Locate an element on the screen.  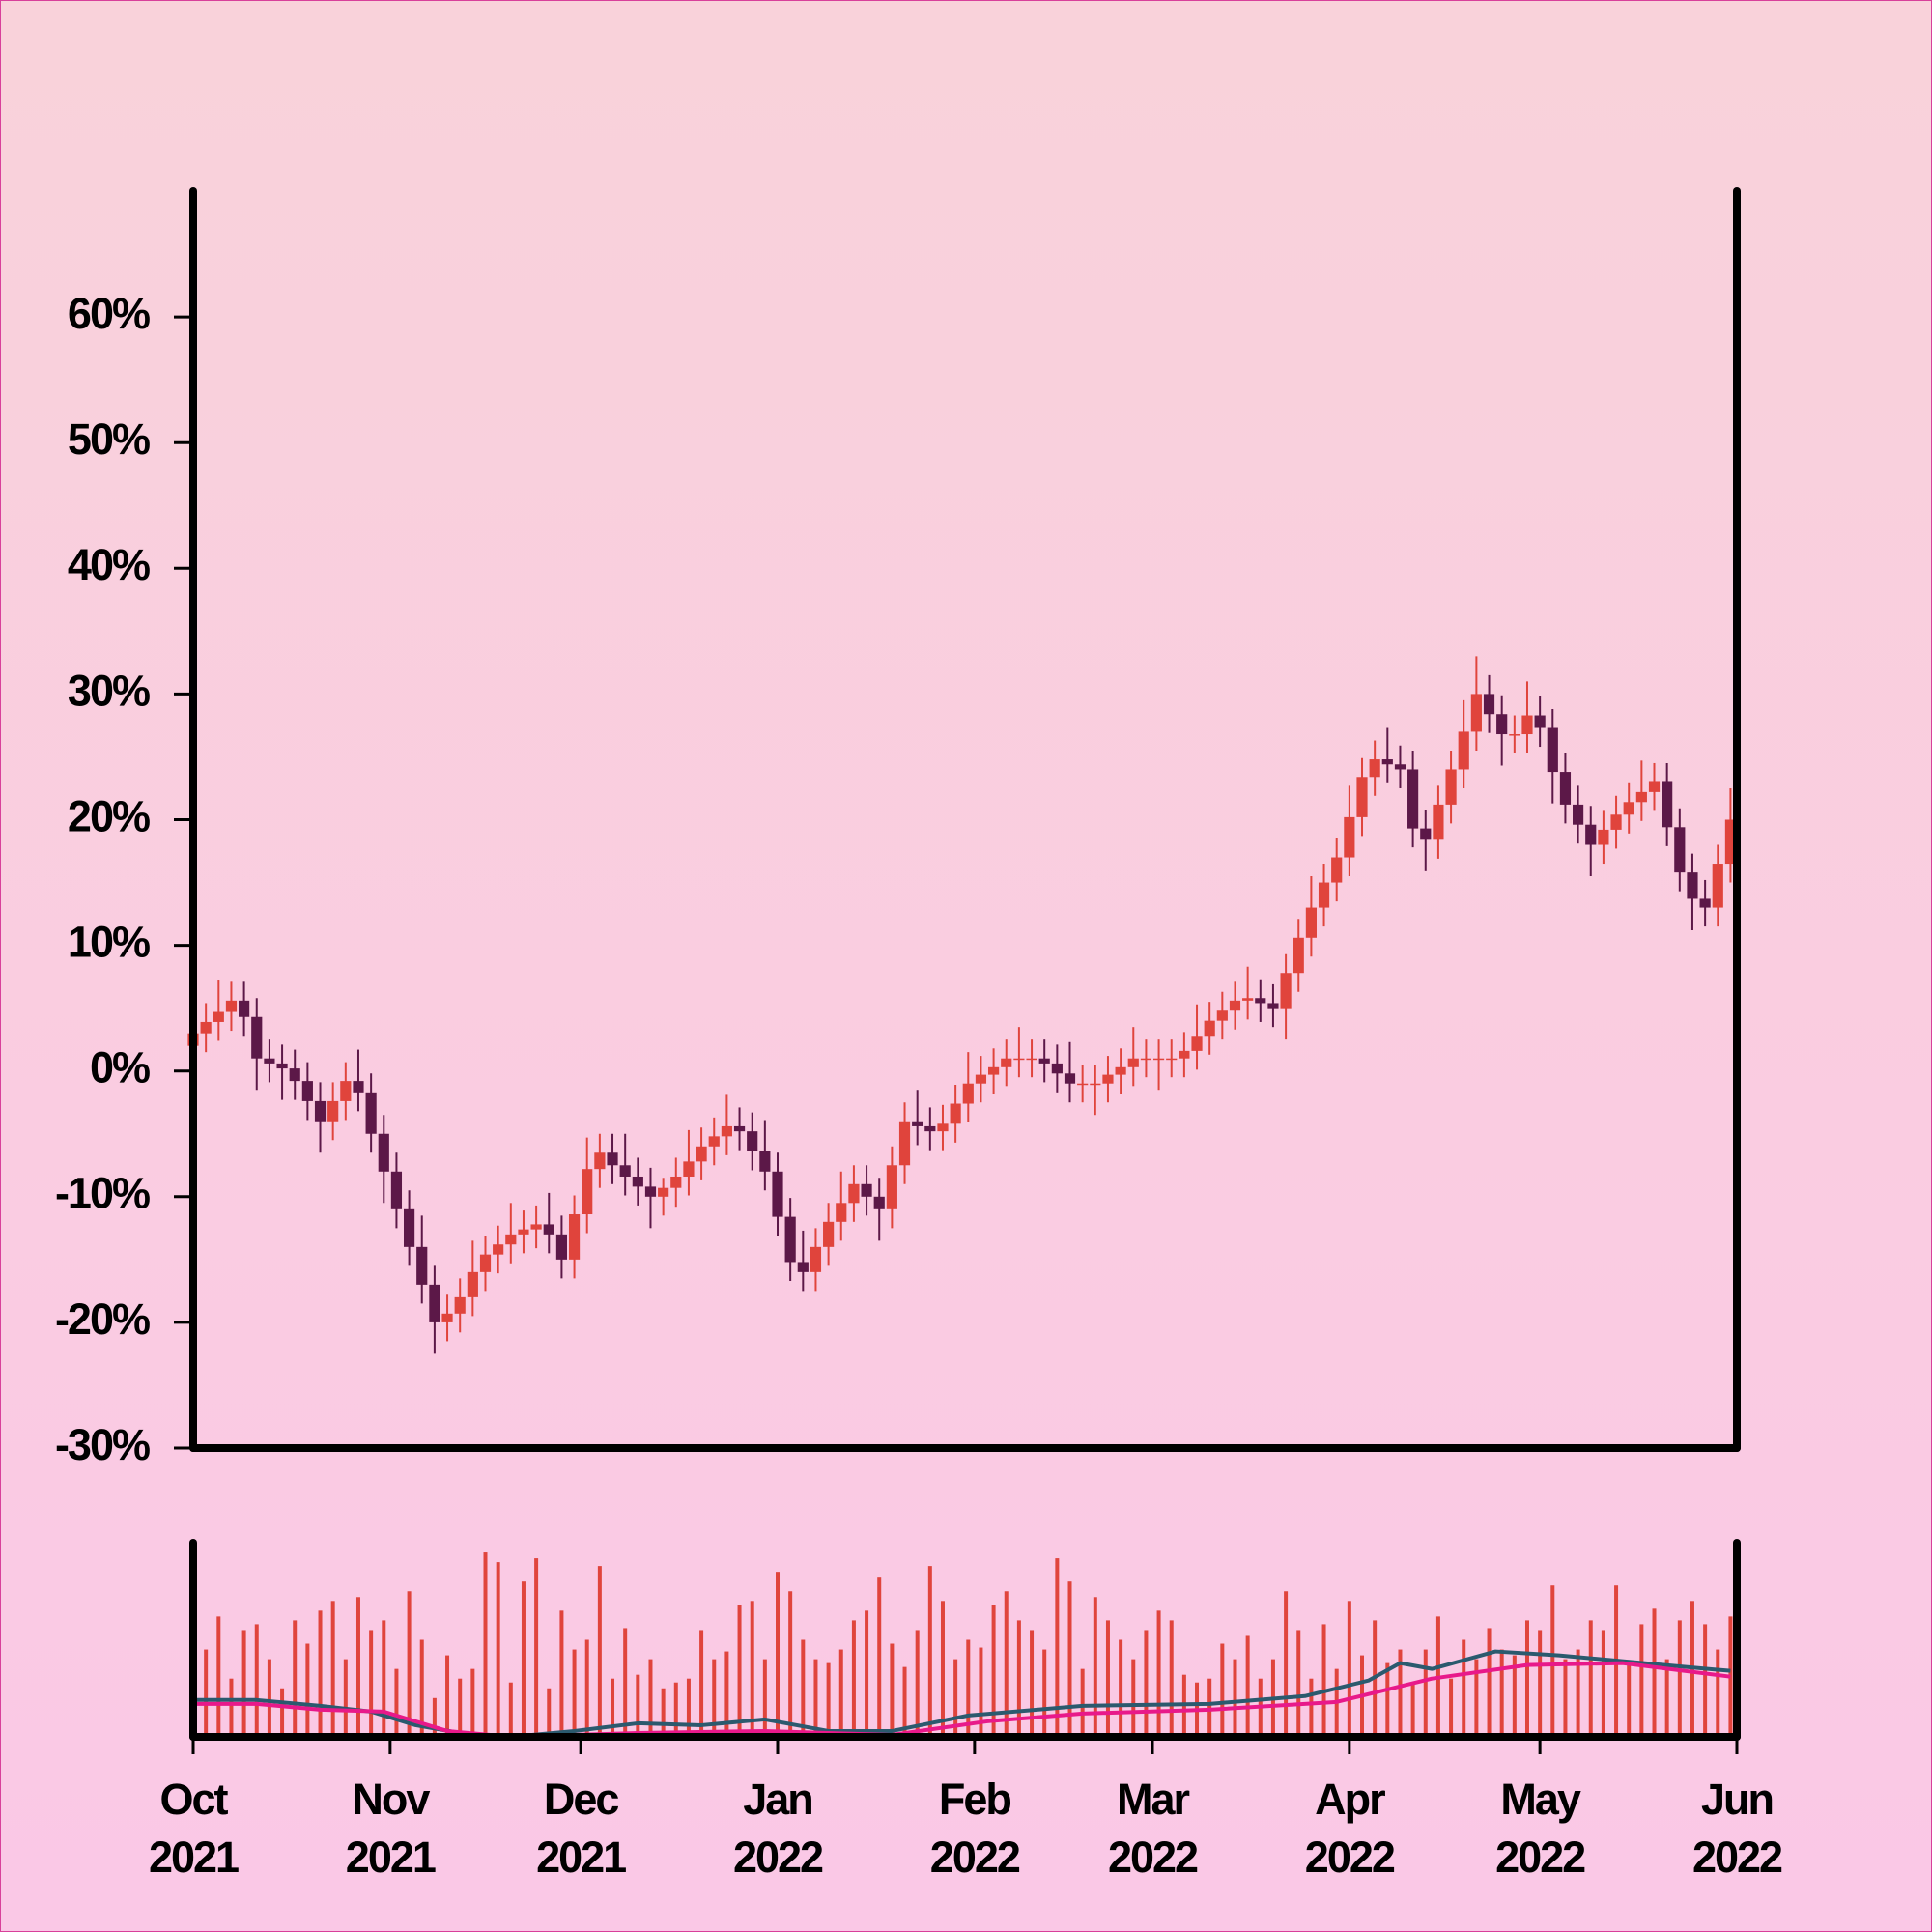
y-tick-label: 40% is located at coordinates (109, 564).